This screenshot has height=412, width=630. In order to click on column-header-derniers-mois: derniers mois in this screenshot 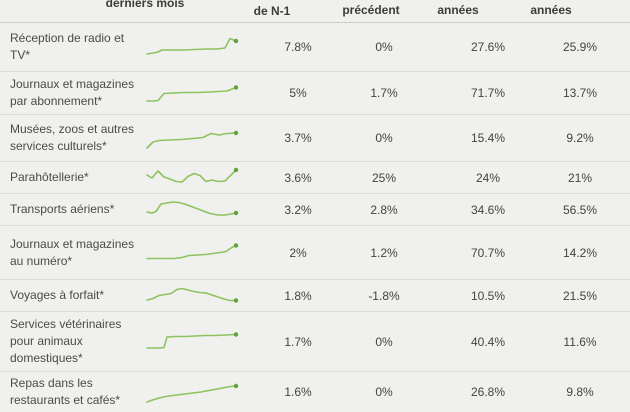, I will do `click(145, 5)`.